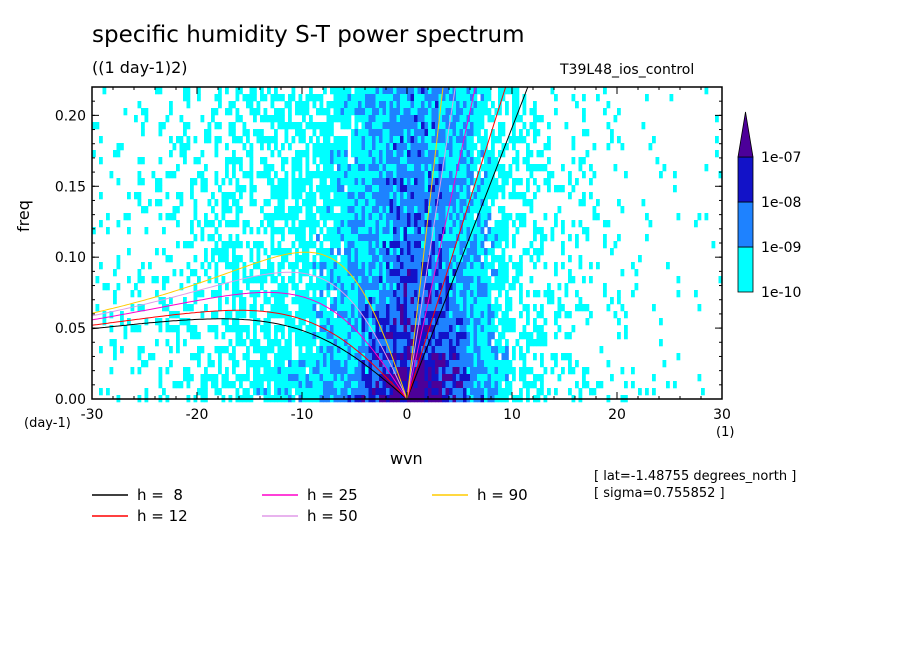 This screenshot has height=654, width=904. Describe the element at coordinates (332, 516) in the screenshot. I see `legend-label: h = 50` at that location.